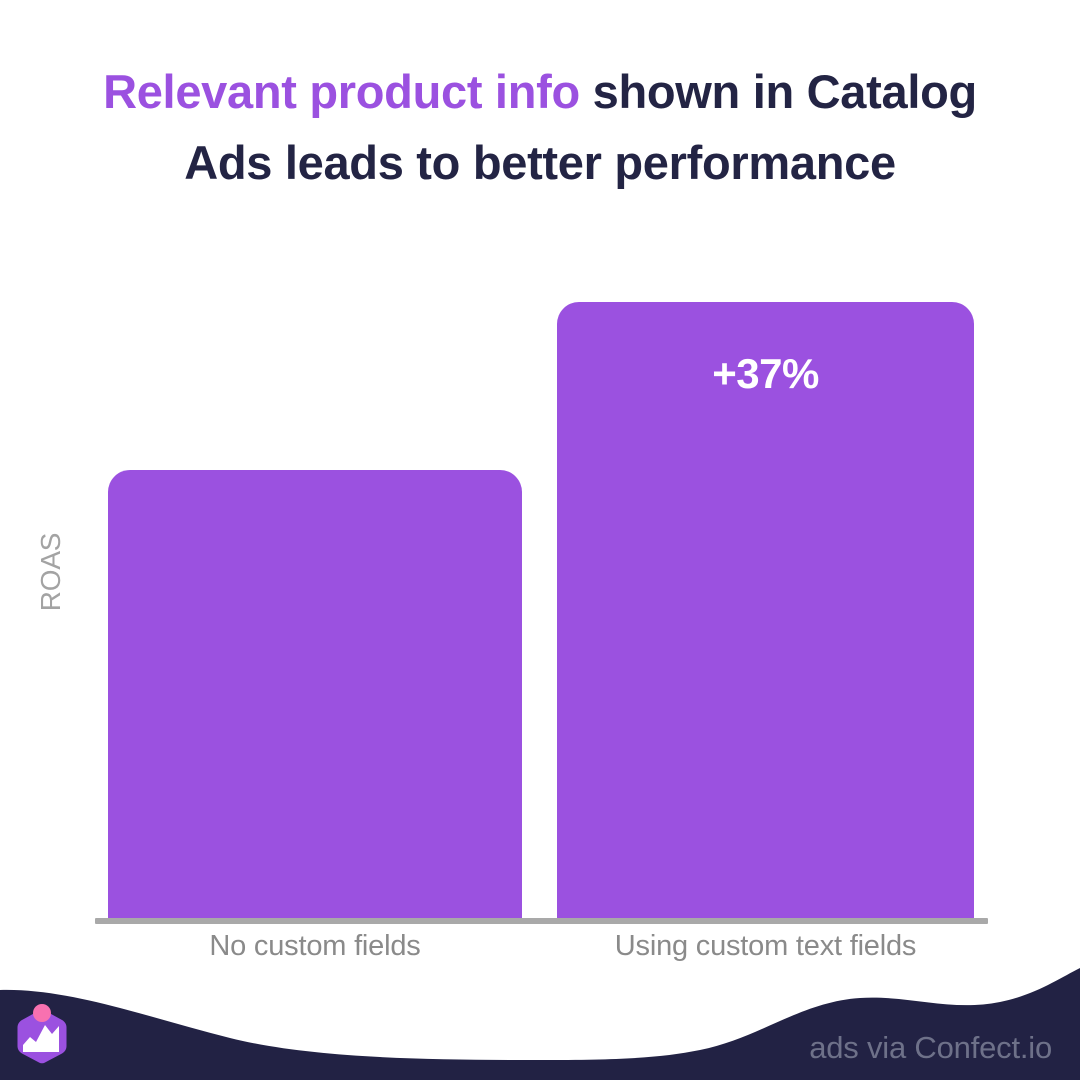  I want to click on x-axis-tick-label-0: No custom fields, so click(315, 946).